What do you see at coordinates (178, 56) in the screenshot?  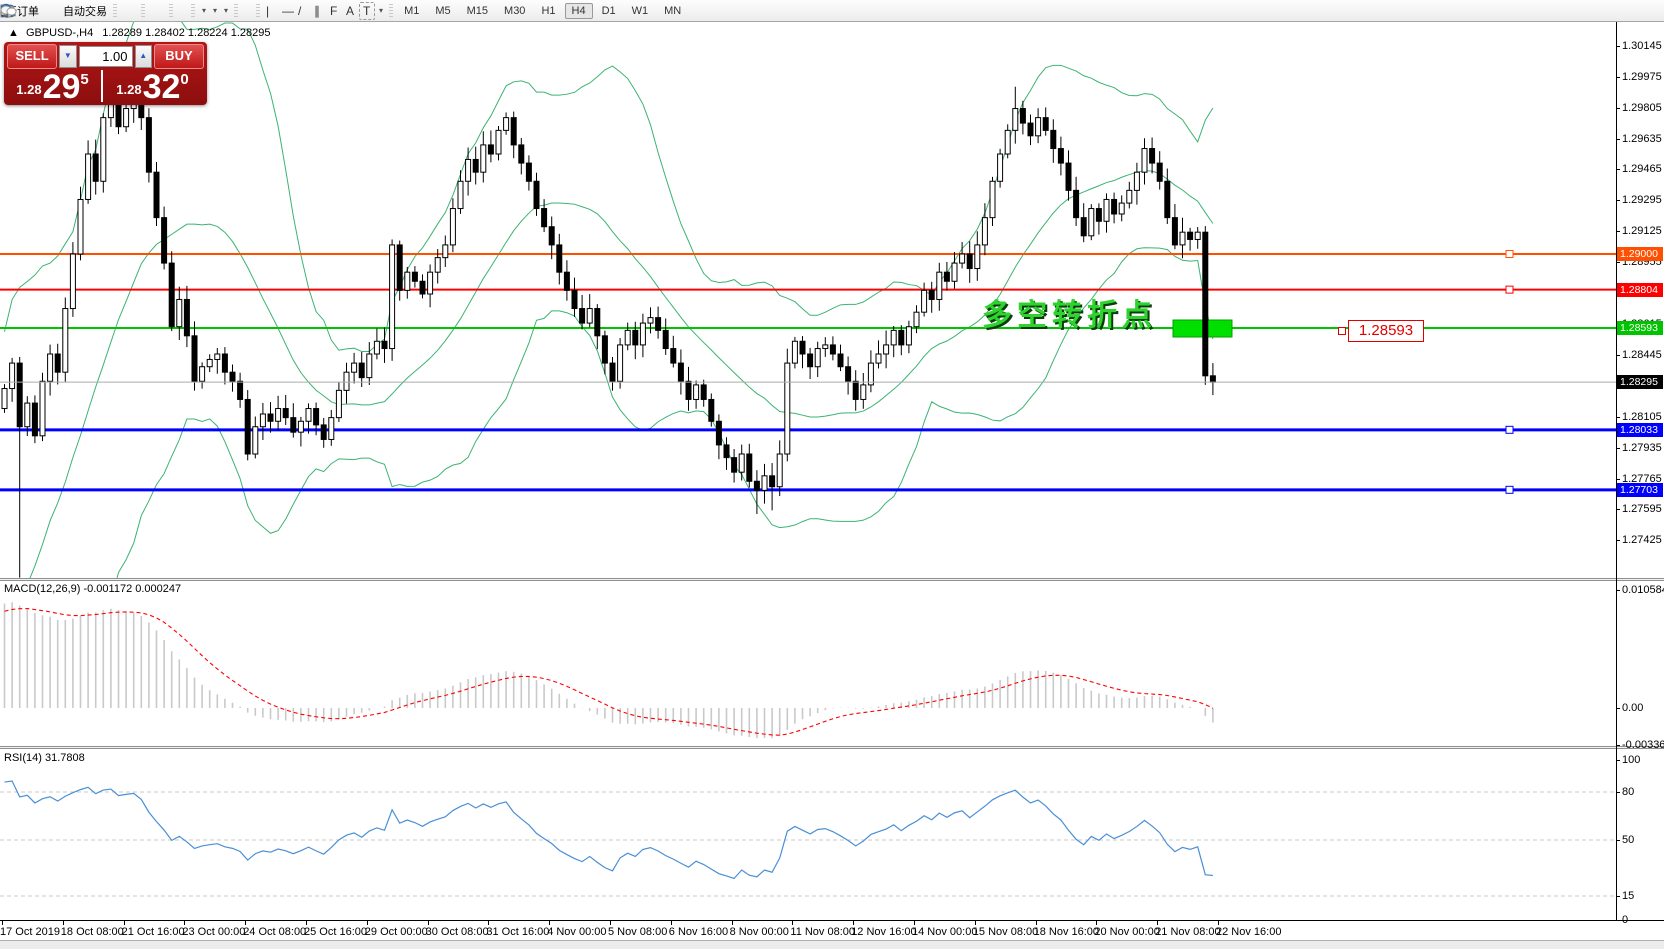 I see `buy-button: BUY` at bounding box center [178, 56].